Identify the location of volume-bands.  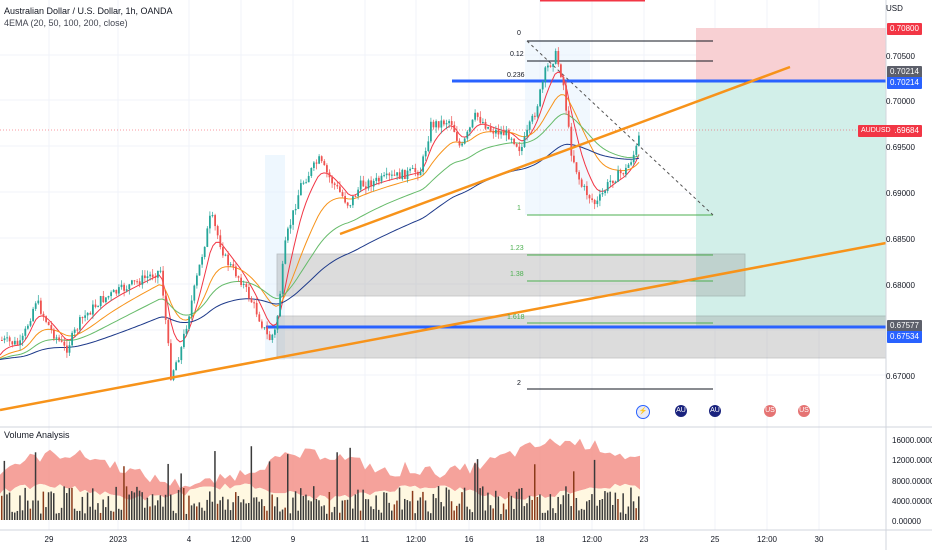
(320, 479).